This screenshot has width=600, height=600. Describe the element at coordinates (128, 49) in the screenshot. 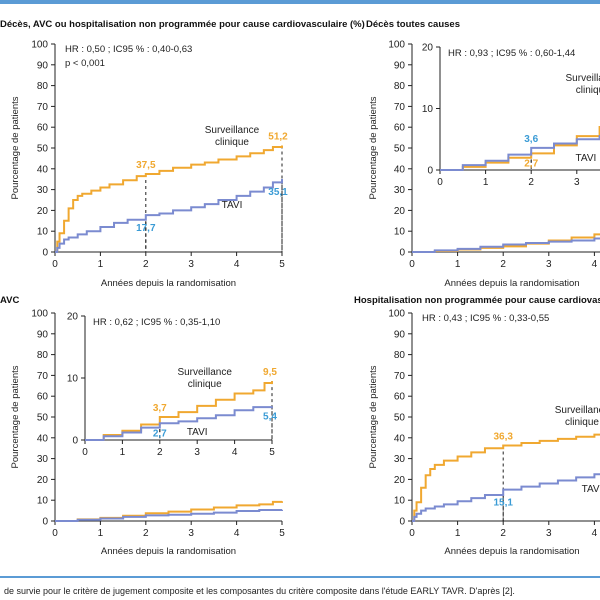

I see `hazard-ratio-annotation: HR : 0,50 ; IC95 % : 0,40-0,63` at that location.